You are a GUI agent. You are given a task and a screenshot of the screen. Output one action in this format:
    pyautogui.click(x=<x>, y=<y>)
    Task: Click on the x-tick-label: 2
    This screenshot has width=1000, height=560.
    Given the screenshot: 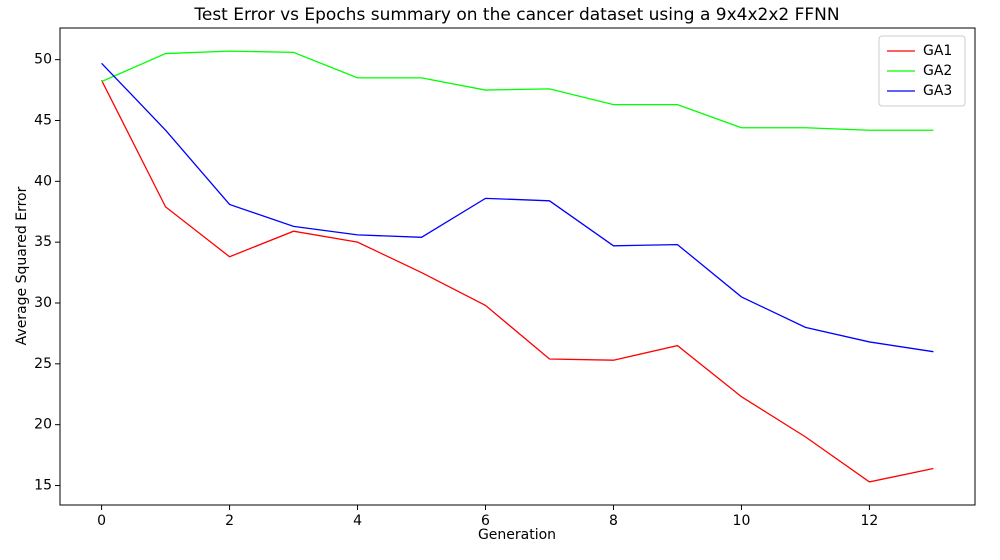 What is the action you would take?
    pyautogui.click(x=229, y=521)
    